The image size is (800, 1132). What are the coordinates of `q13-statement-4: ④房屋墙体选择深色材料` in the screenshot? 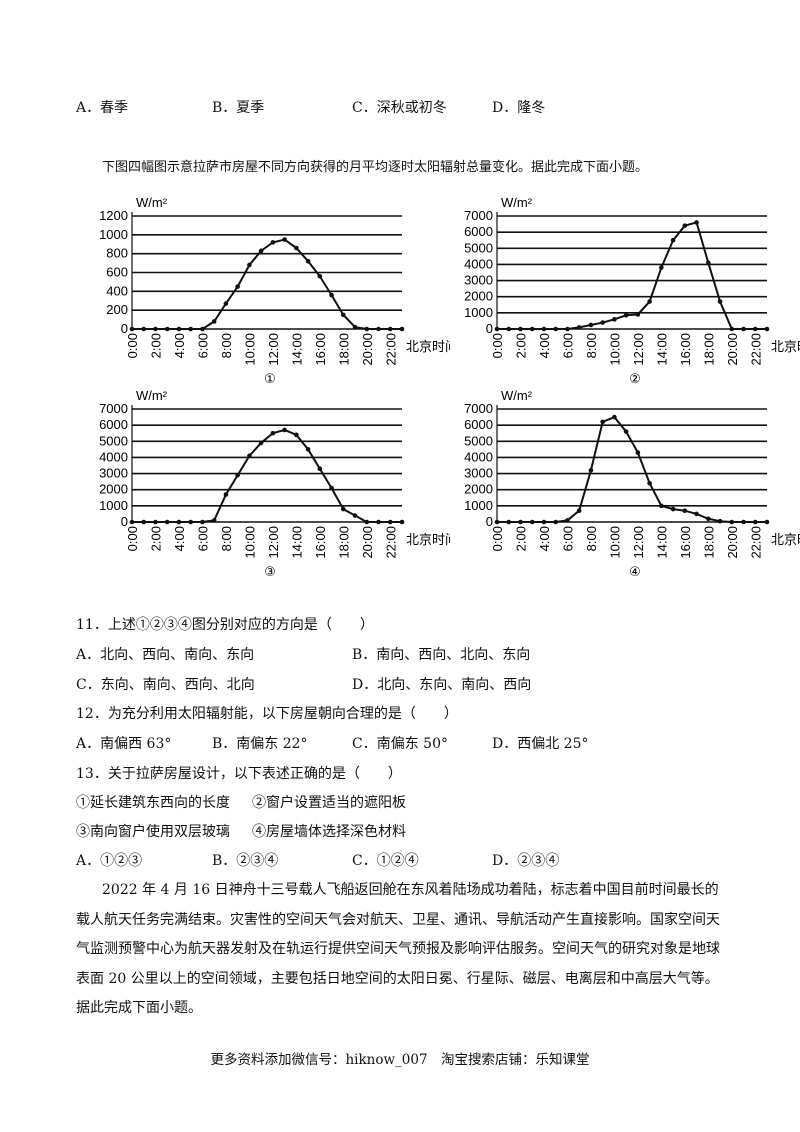 It's located at (329, 832).